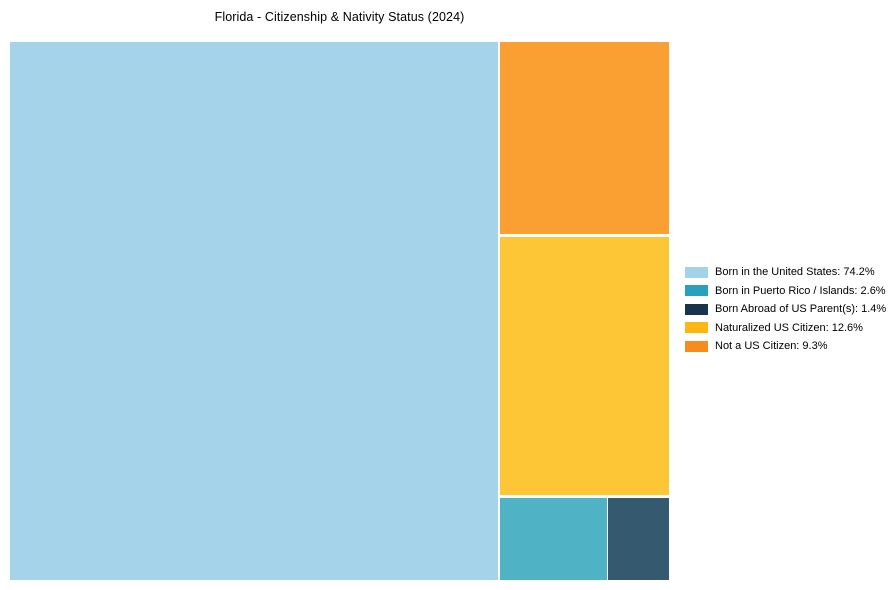 Image resolution: width=889 pixels, height=590 pixels. Describe the element at coordinates (638, 539) in the screenshot. I see `treemap-tile-born-abroad-of-us-parents` at that location.